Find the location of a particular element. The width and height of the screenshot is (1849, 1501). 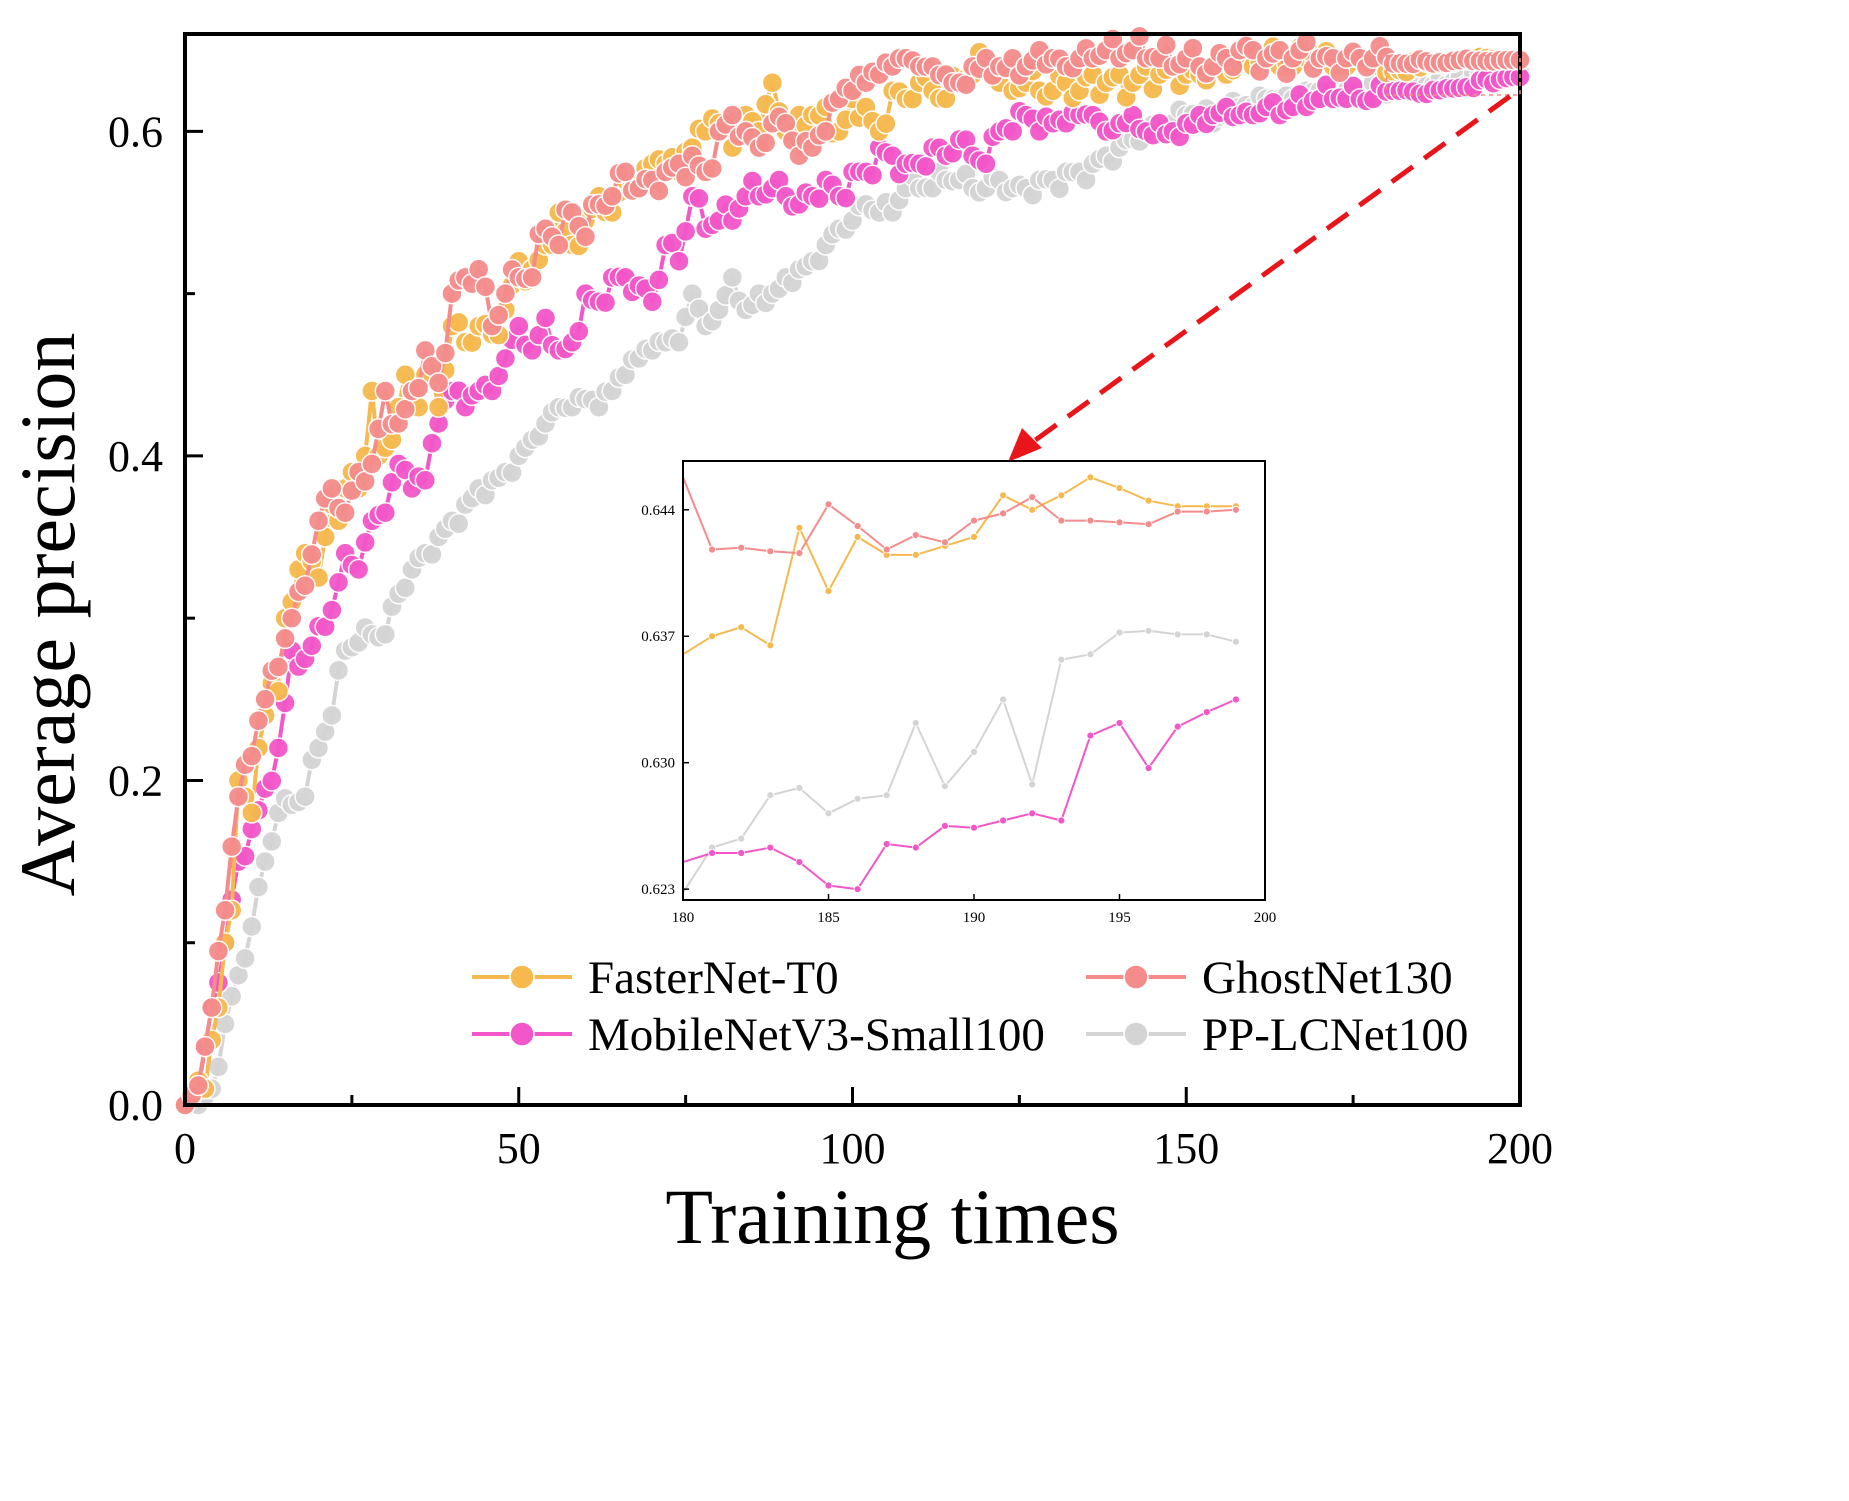

legend-item-mobilenetv3-small100: MobileNetV3-Small100 is located at coordinates (758, 1035).